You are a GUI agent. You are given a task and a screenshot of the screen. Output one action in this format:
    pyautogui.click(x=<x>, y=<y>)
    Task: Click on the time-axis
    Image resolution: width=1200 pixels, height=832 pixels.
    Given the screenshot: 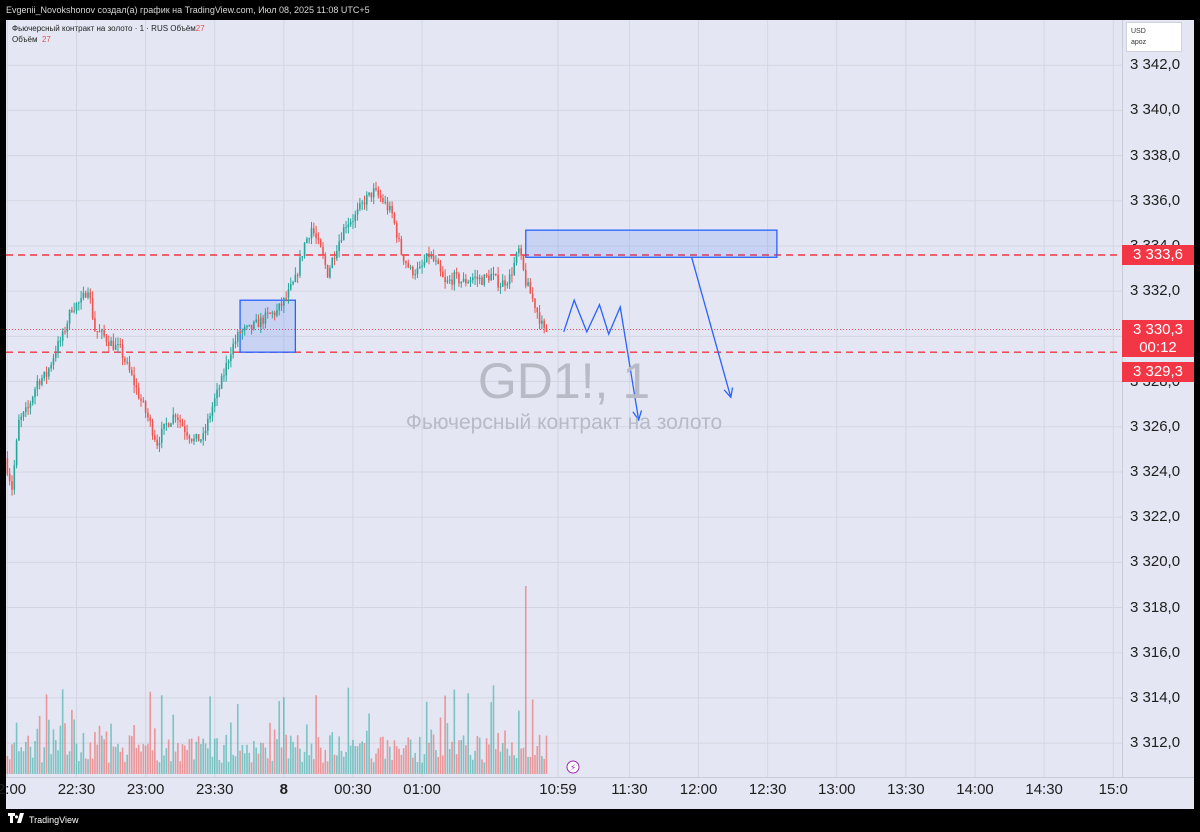 What is the action you would take?
    pyautogui.click(x=600, y=793)
    